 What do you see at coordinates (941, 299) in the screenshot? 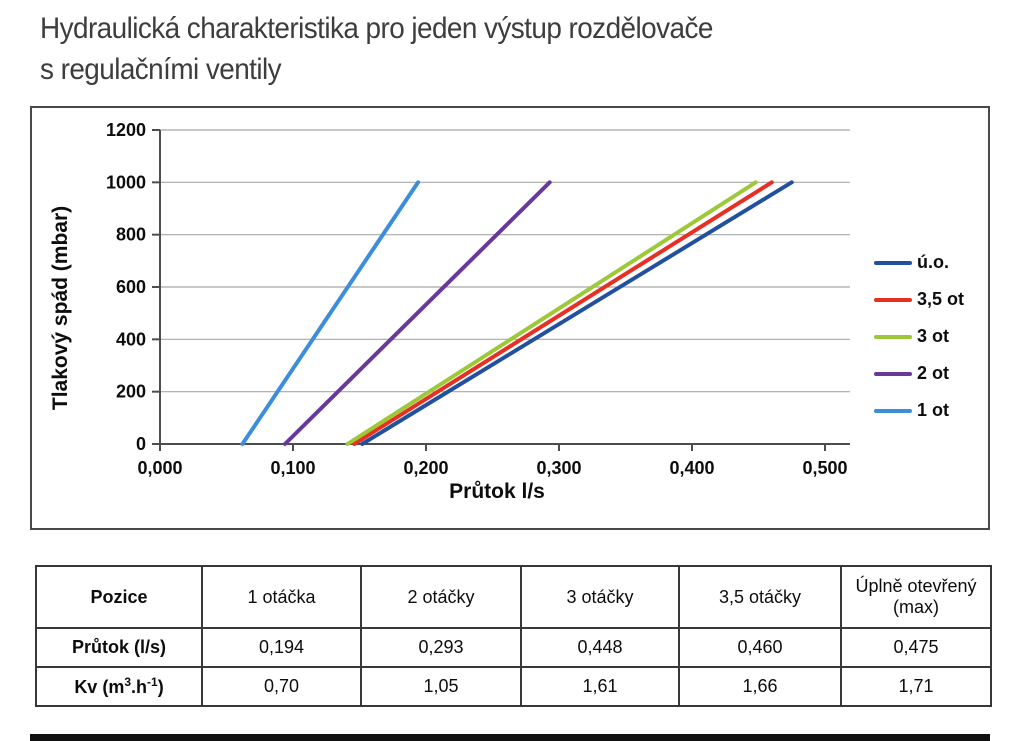
I see `legend-label: 3,5 ot` at bounding box center [941, 299].